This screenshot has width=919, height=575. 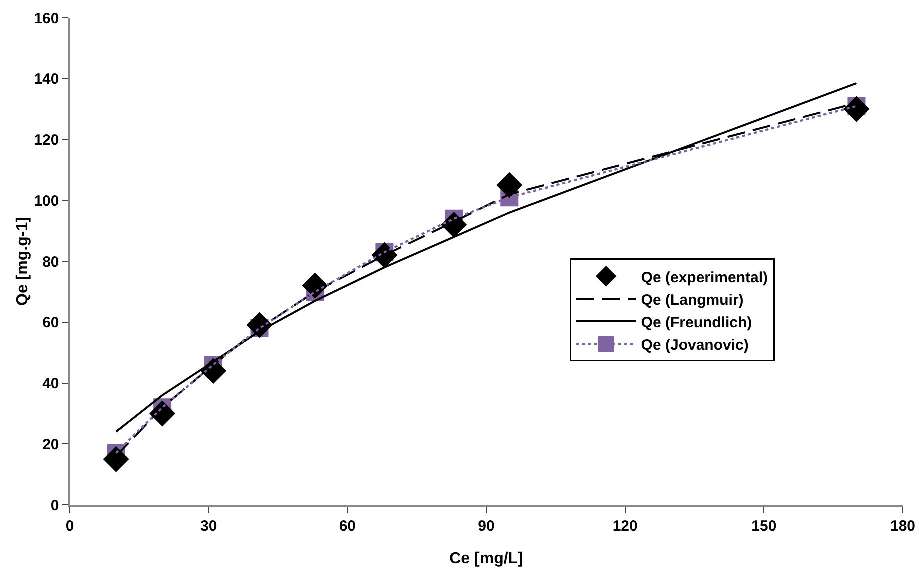 What do you see at coordinates (486, 526) in the screenshot?
I see `x-tick-label: 90` at bounding box center [486, 526].